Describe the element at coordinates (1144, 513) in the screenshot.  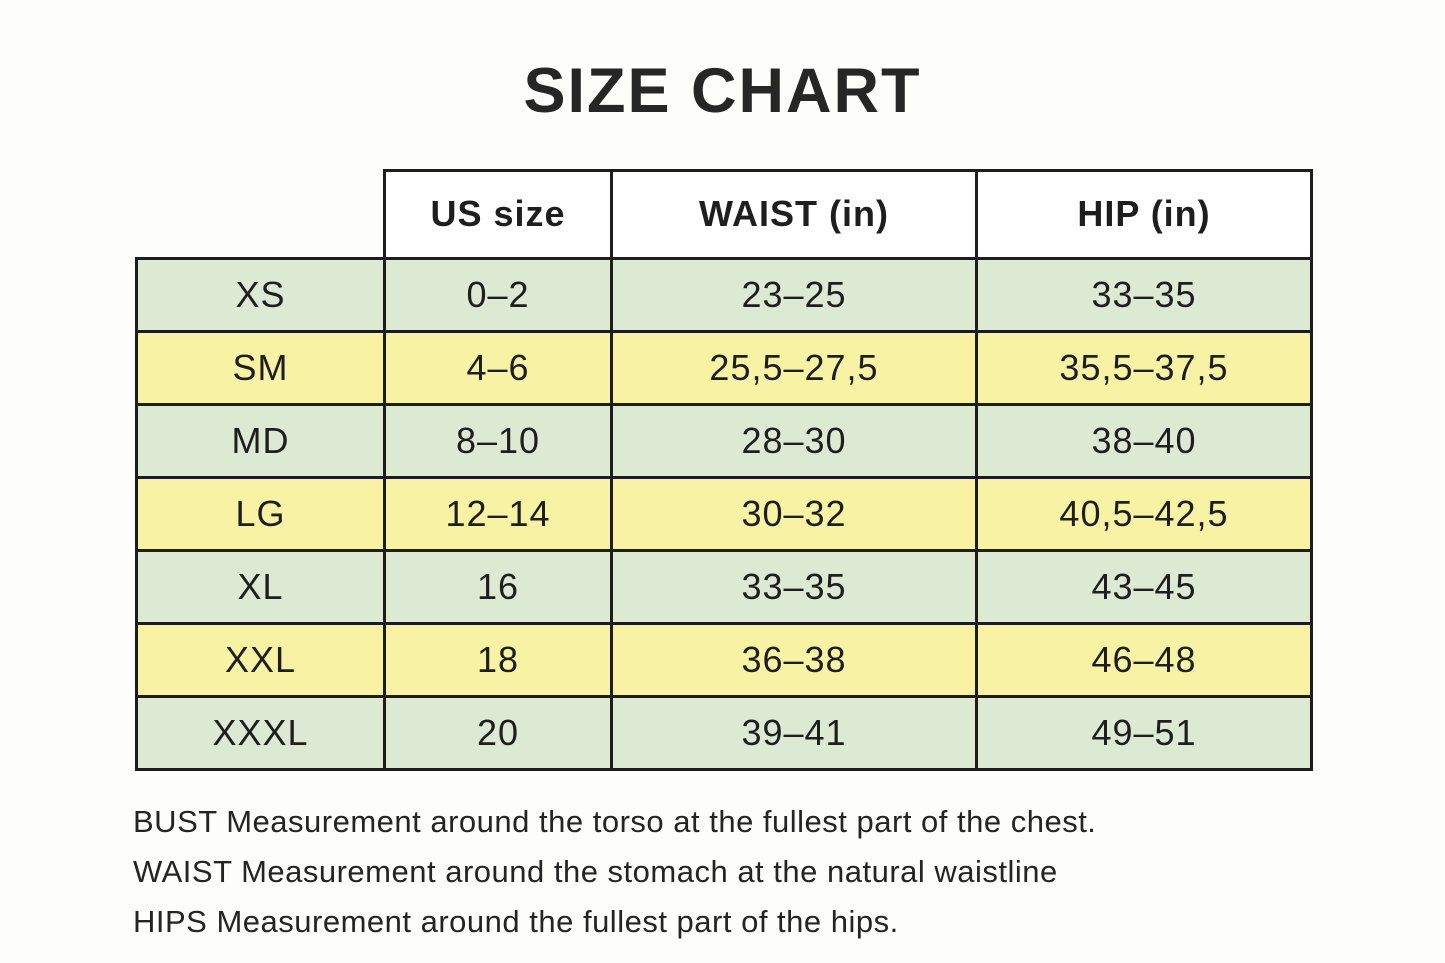
I see `hip-cell: 40,5–42,5` at that location.